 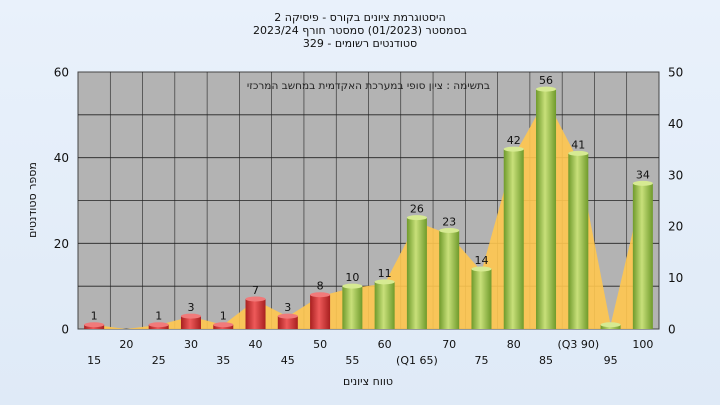 What do you see at coordinates (578, 344) in the screenshot?
I see `x-tick-label: (Q3 90)` at bounding box center [578, 344].